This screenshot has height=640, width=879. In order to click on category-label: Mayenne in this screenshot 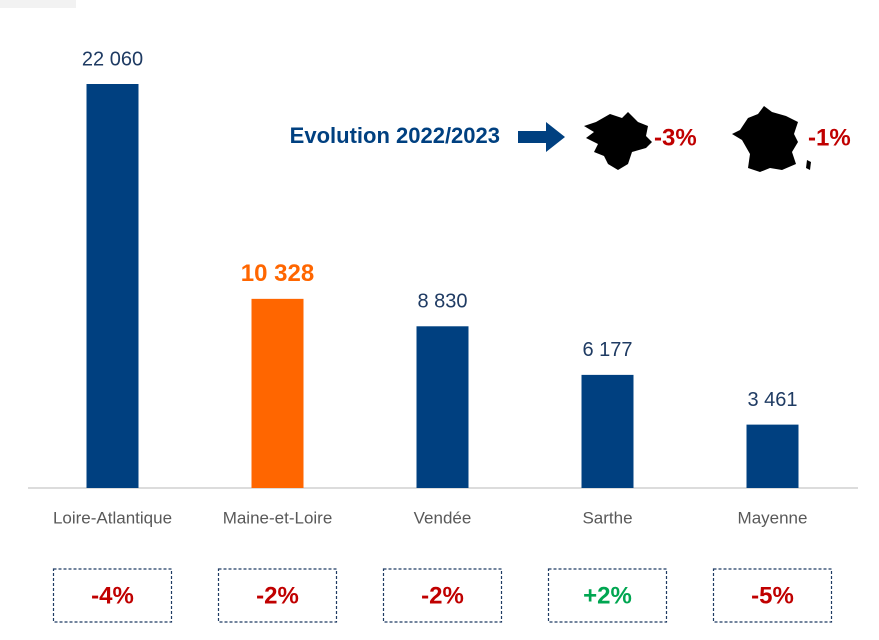, I will do `click(773, 517)`.